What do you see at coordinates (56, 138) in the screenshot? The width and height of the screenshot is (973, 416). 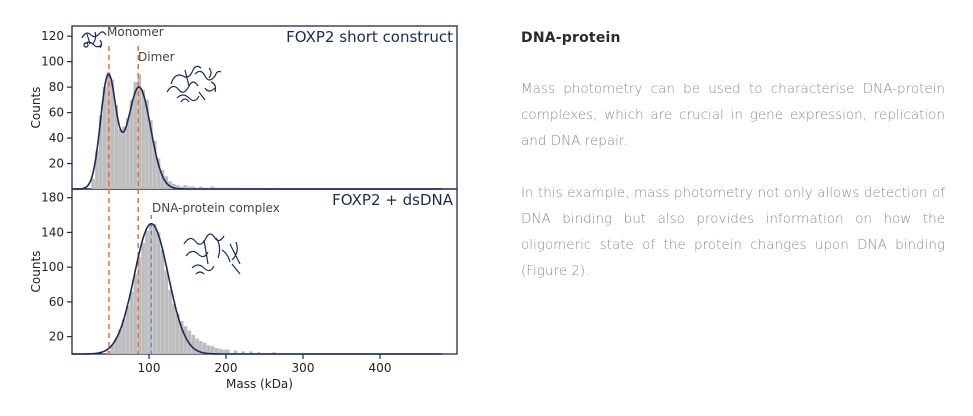 I see `y-tick-label: 40` at bounding box center [56, 138].